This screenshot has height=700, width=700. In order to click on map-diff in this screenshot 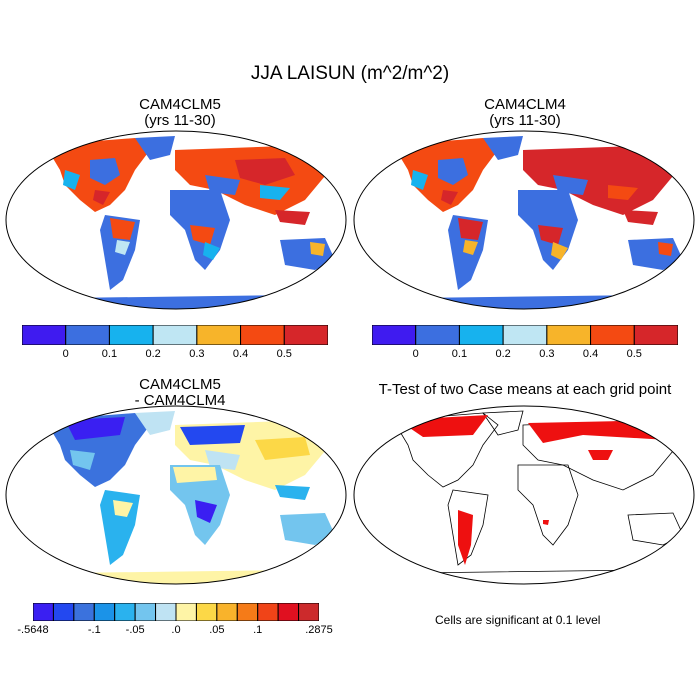, I will do `click(176, 495)`.